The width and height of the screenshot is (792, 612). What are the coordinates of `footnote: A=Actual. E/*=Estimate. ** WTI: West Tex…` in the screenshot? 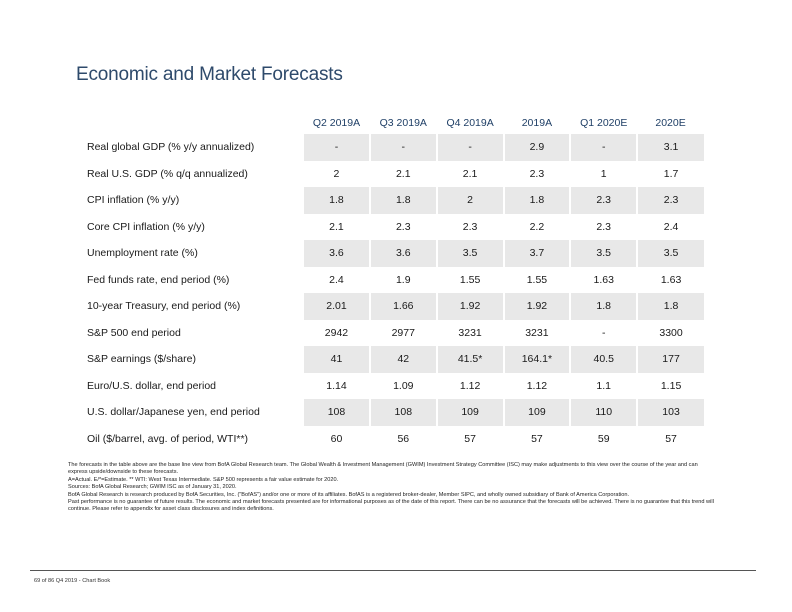 It's located at (203, 479).